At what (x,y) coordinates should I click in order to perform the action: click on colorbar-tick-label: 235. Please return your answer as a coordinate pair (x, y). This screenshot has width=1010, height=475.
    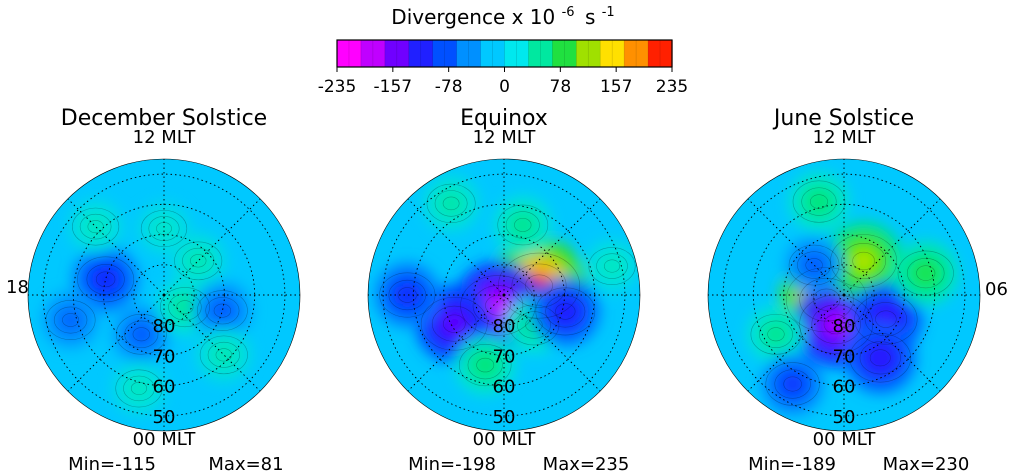
    Looking at the image, I should click on (672, 87).